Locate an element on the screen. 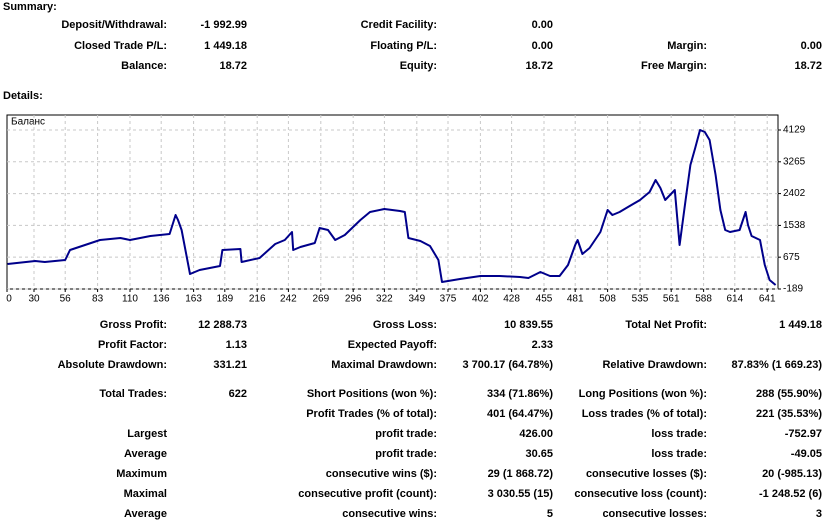 Image resolution: width=827 pixels, height=527 pixels. field-label: Maximal is located at coordinates (145, 494).